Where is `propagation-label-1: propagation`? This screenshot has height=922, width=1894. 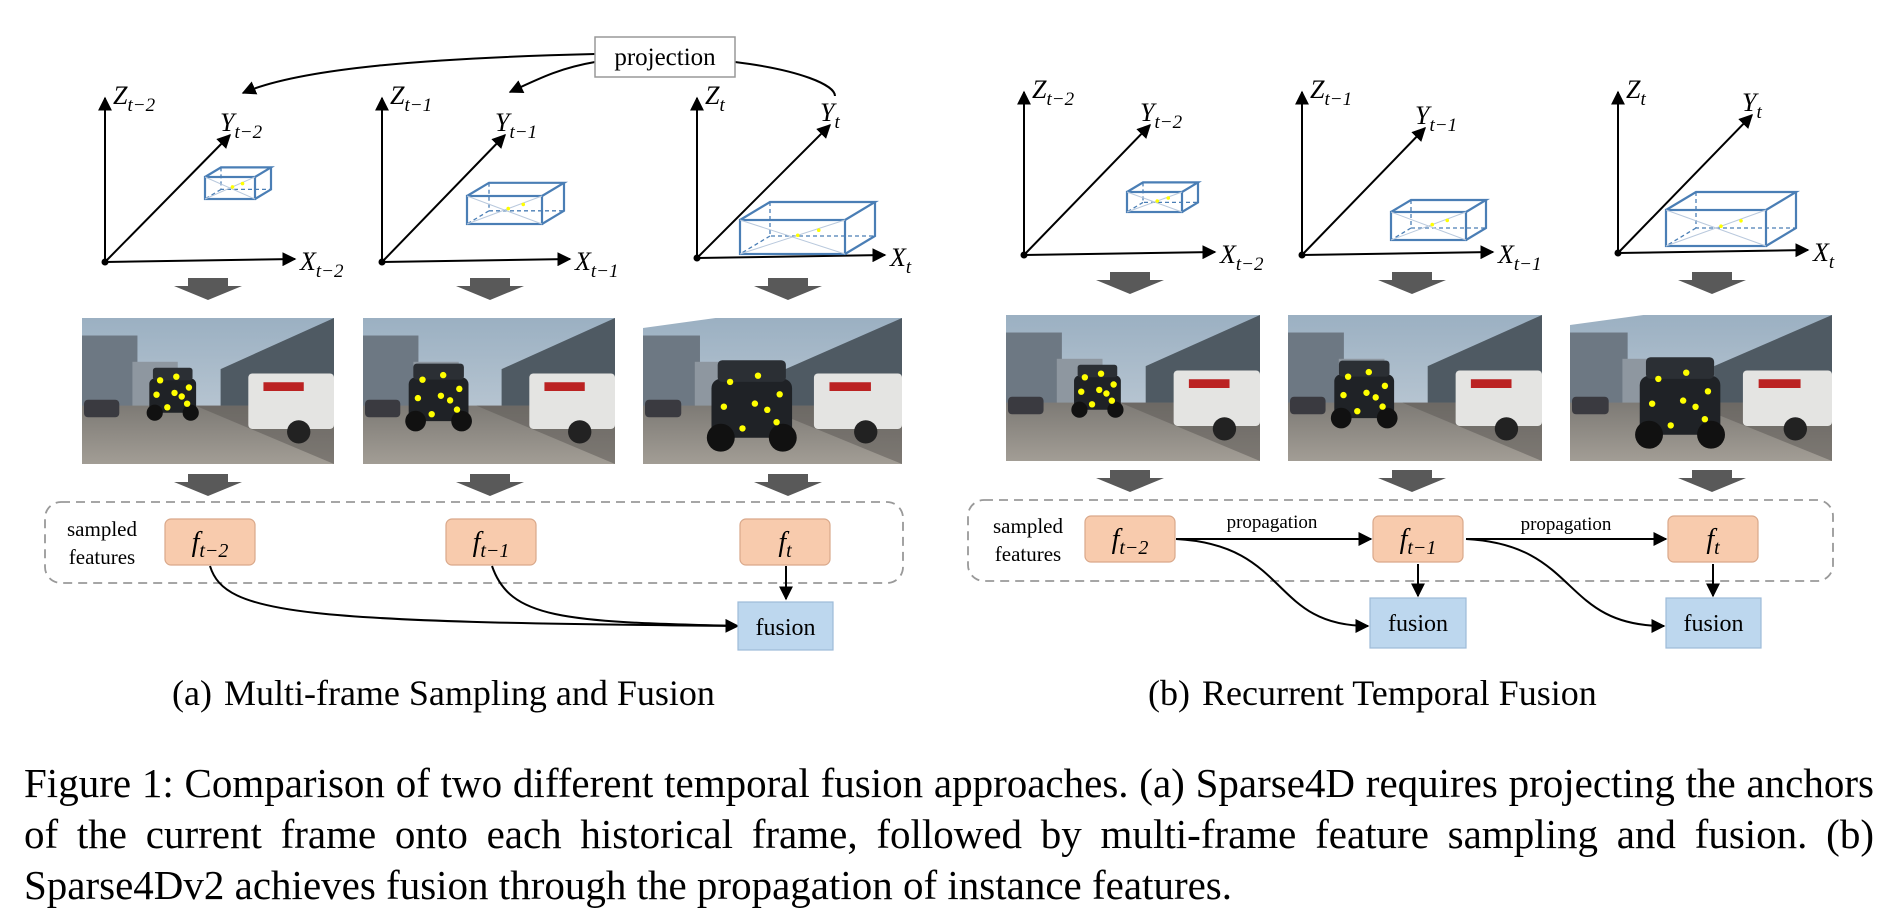 propagation-label-1: propagation is located at coordinates (1272, 522).